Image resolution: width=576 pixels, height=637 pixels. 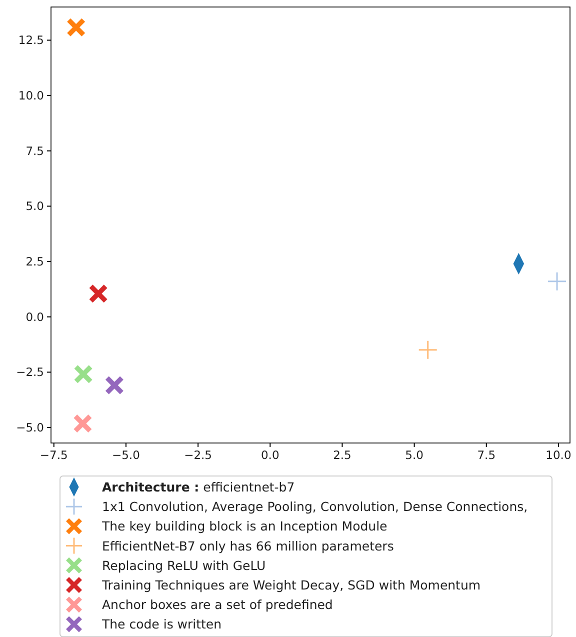 I want to click on legend-label: Training Techniques are Weight Decay, SGD with Momentum, so click(x=291, y=585).